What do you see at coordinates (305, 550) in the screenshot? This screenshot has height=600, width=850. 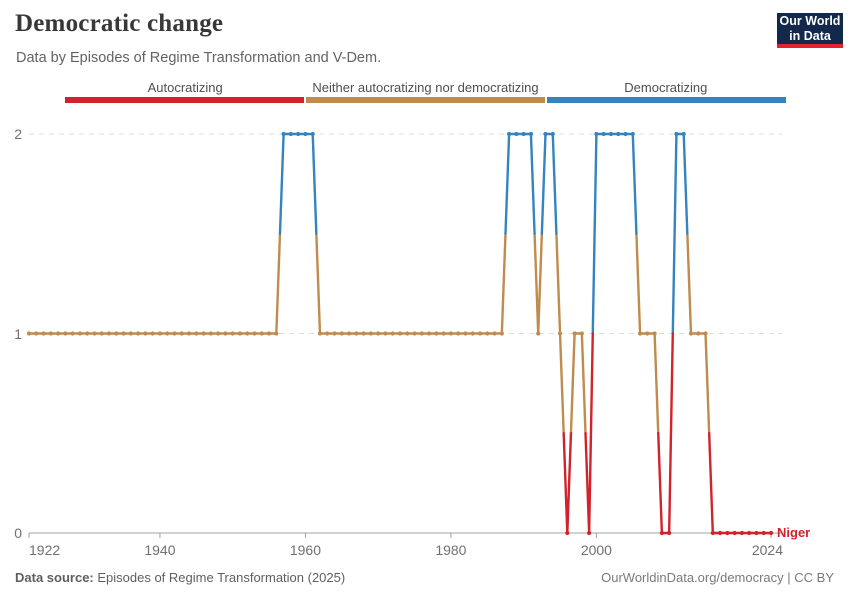 I see `x-axis-tick-label: 1960` at bounding box center [305, 550].